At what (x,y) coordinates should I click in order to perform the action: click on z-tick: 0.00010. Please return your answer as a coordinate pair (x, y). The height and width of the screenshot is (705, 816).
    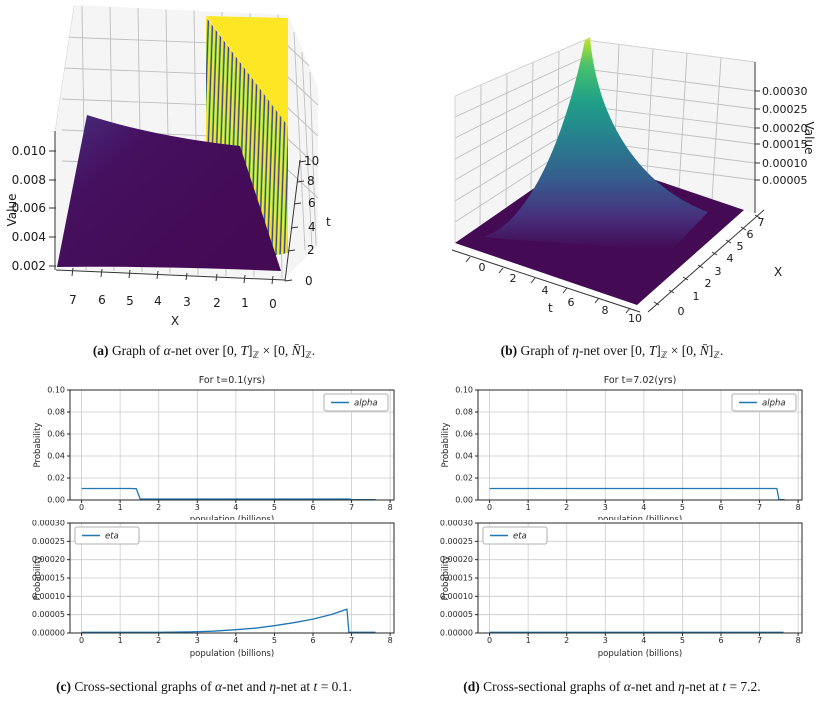
    Looking at the image, I should click on (785, 163).